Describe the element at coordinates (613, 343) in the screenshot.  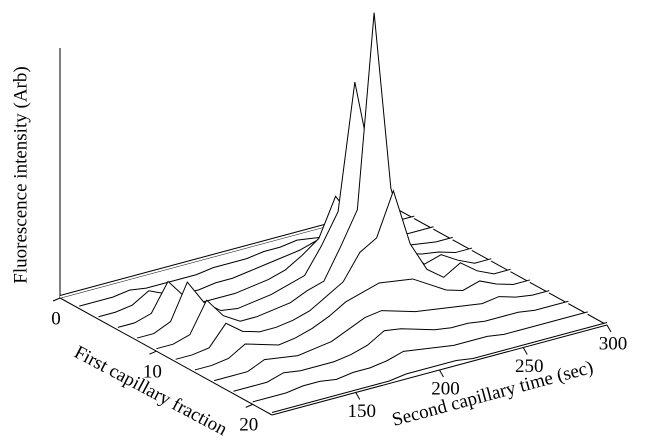
I see `x-tick-label: 300` at that location.